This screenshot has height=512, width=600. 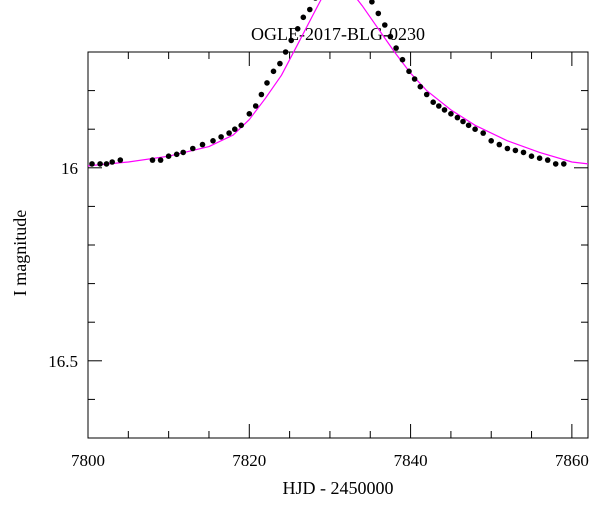 I want to click on x-tick-label: 7840, so click(x=411, y=460).